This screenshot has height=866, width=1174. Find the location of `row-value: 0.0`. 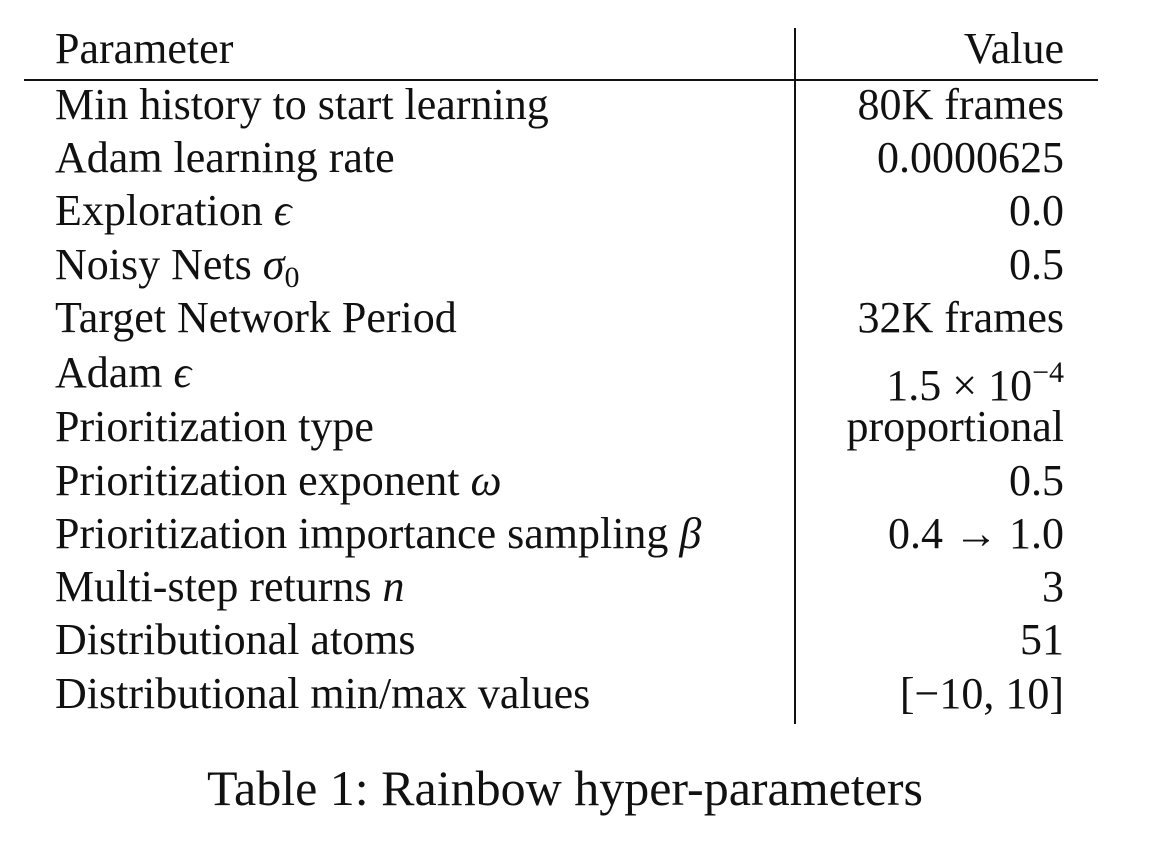

row-value: 0.0 is located at coordinates (1036, 210).